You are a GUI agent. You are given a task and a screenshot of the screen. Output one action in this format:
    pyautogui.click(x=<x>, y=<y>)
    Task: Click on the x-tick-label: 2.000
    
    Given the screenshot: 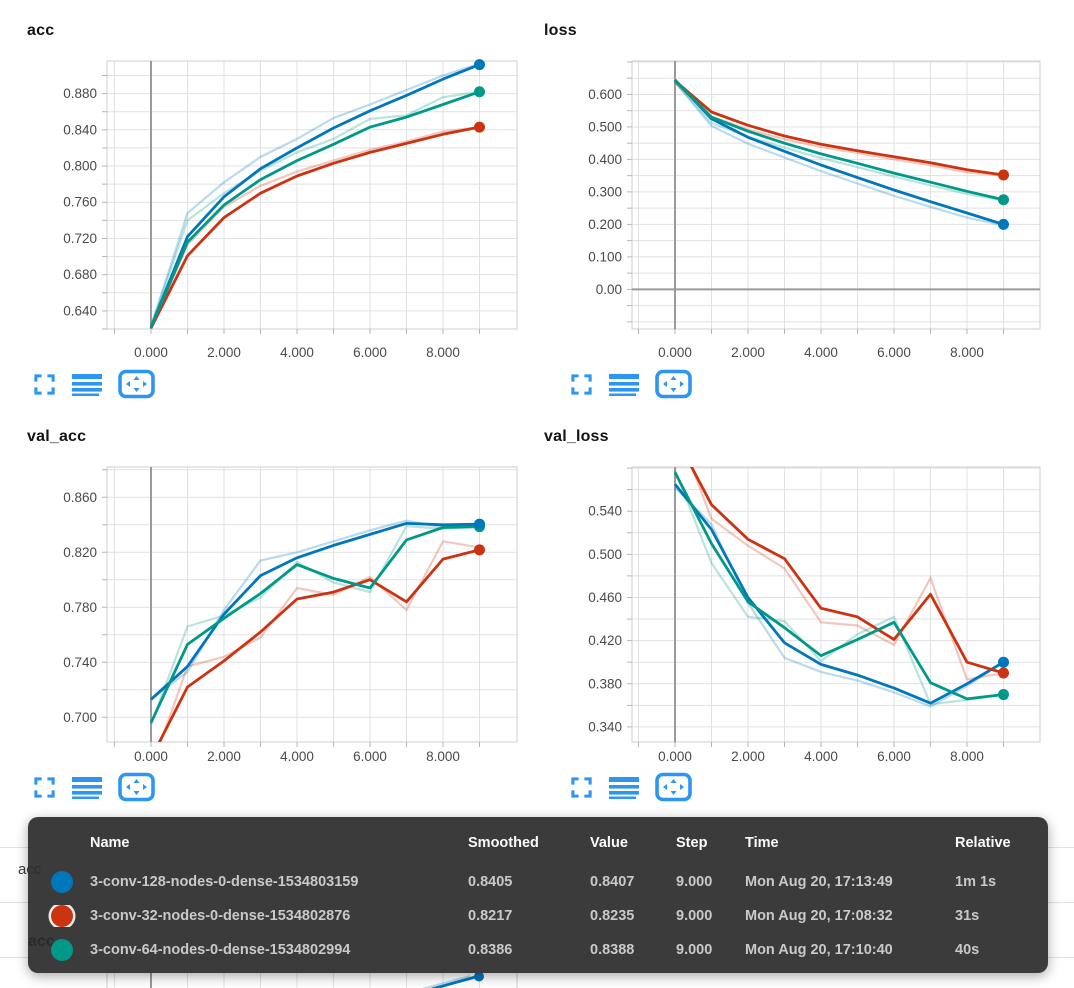 What is the action you would take?
    pyautogui.click(x=748, y=352)
    